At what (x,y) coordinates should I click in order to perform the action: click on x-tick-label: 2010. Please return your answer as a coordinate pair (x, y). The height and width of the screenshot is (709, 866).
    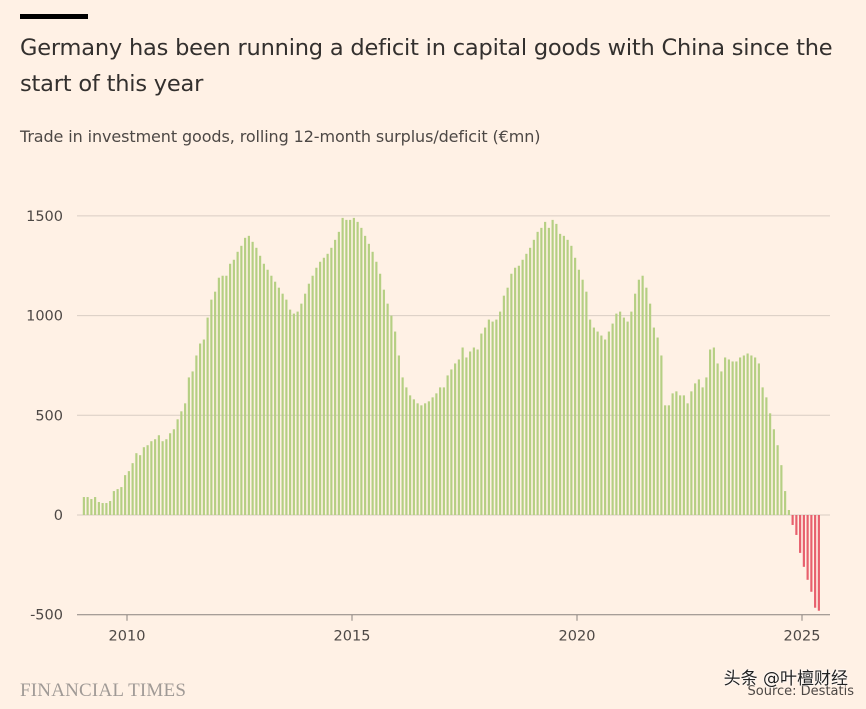
    Looking at the image, I should click on (127, 637).